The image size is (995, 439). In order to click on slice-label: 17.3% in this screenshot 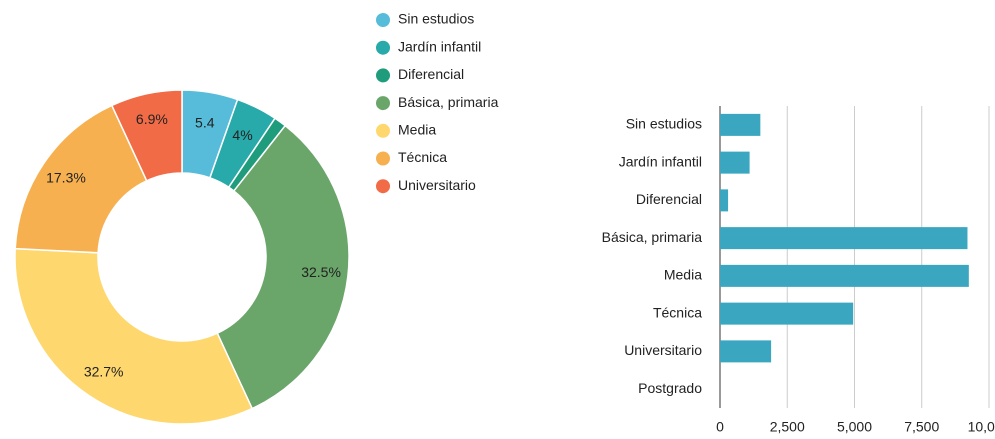, I will do `click(66, 177)`.